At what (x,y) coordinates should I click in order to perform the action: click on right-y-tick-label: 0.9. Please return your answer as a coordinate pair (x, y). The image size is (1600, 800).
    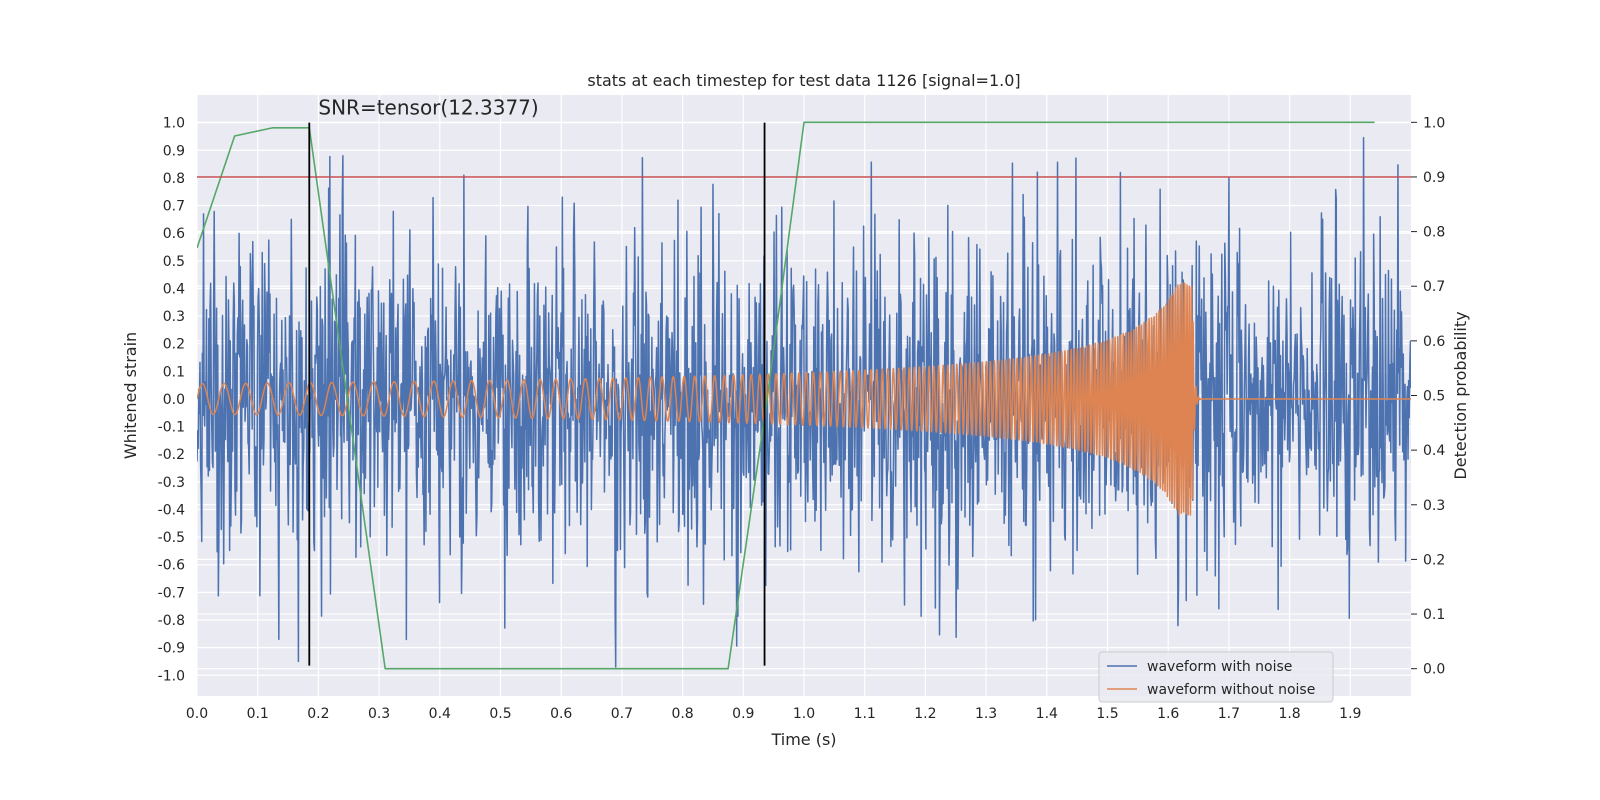
    Looking at the image, I should click on (1434, 178).